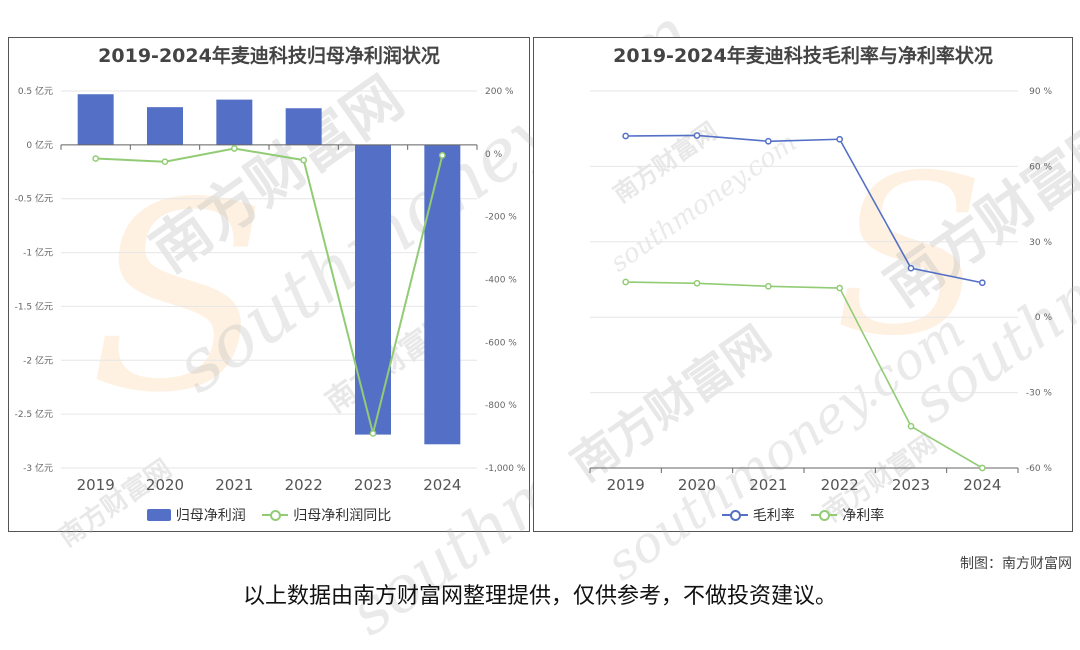  Describe the element at coordinates (38, 360) in the screenshot. I see `y-tick-label: -2 亿元` at that location.